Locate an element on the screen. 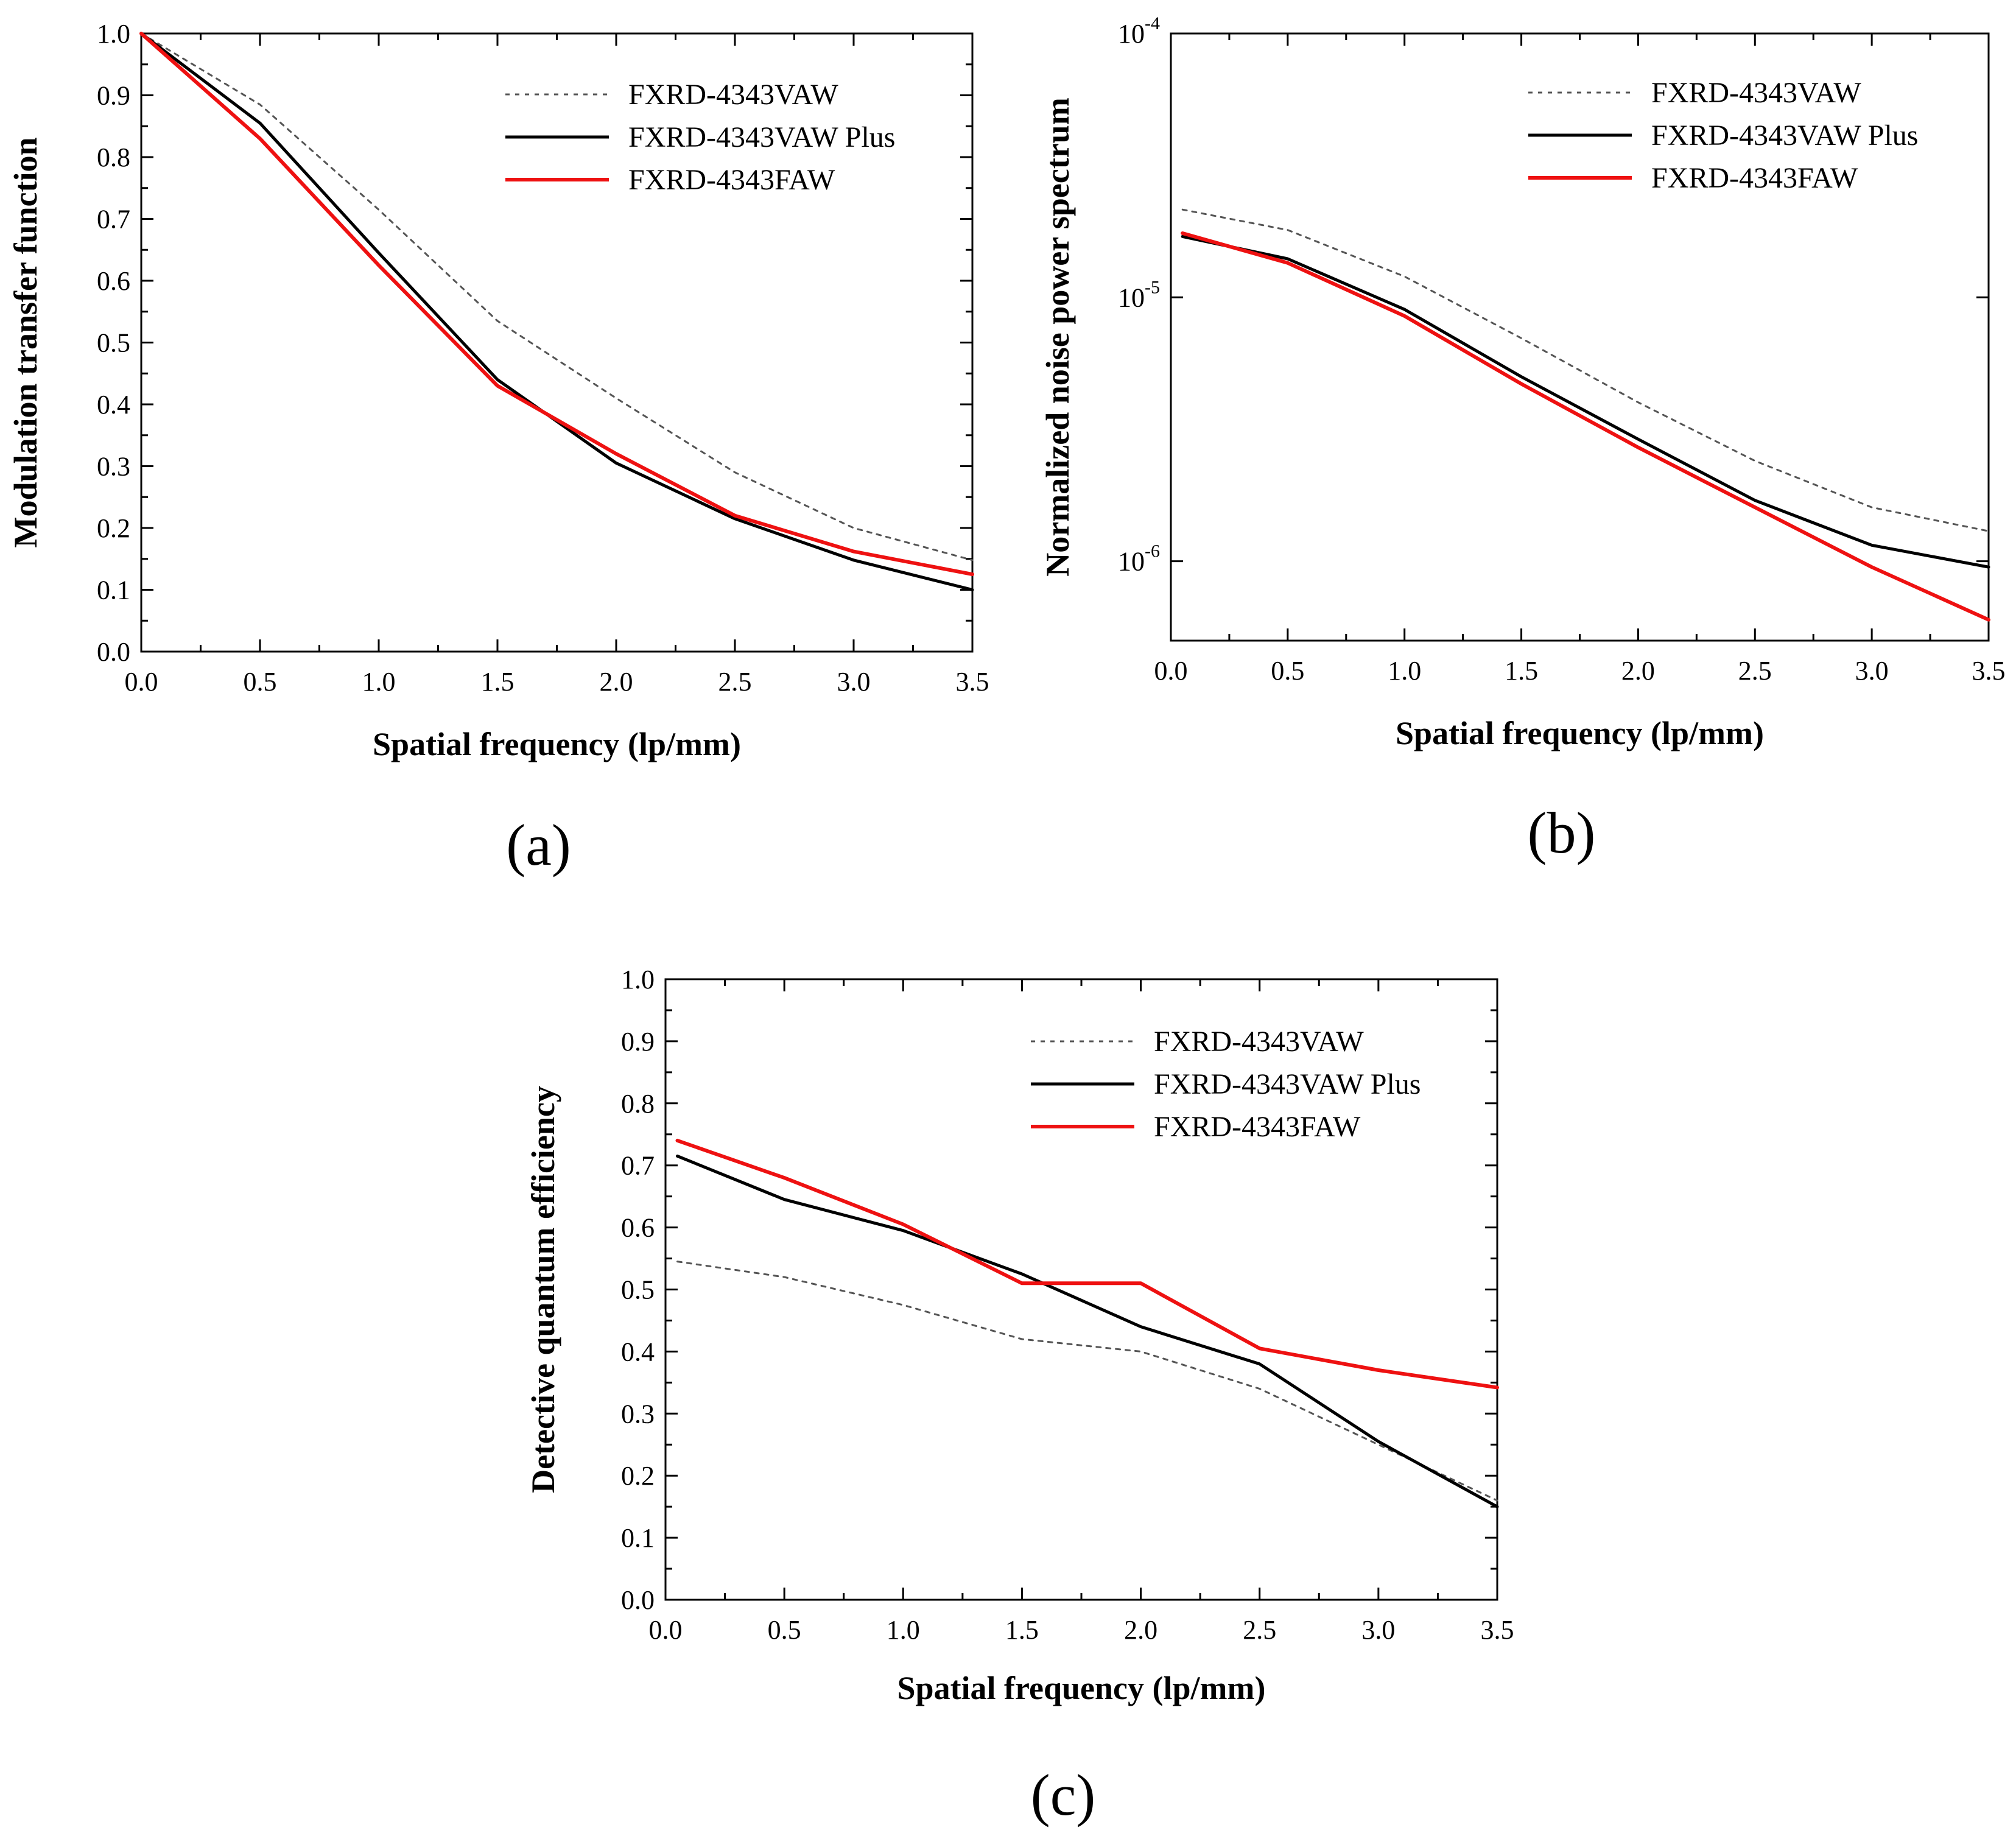 This screenshot has height=1847, width=2016. panel-label: (a) is located at coordinates (538, 845).